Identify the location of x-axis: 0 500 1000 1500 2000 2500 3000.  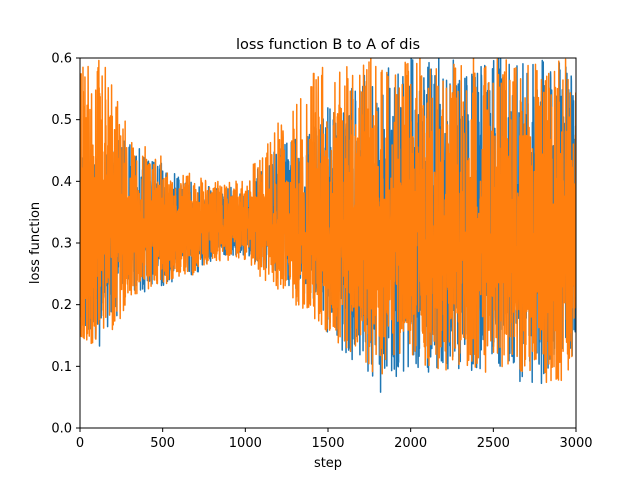
(334, 439).